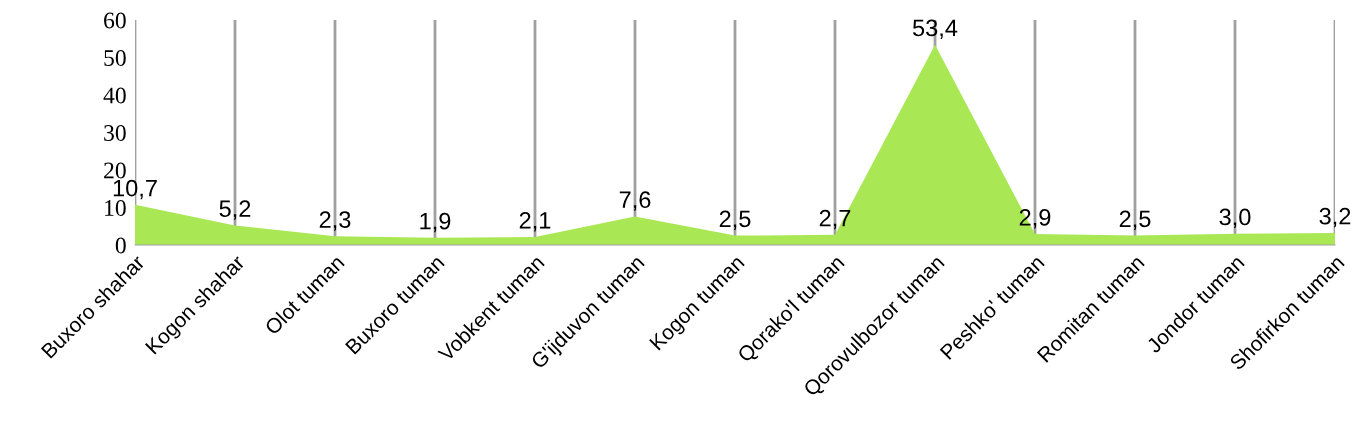  I want to click on y-tick-label: 10, so click(115, 207).